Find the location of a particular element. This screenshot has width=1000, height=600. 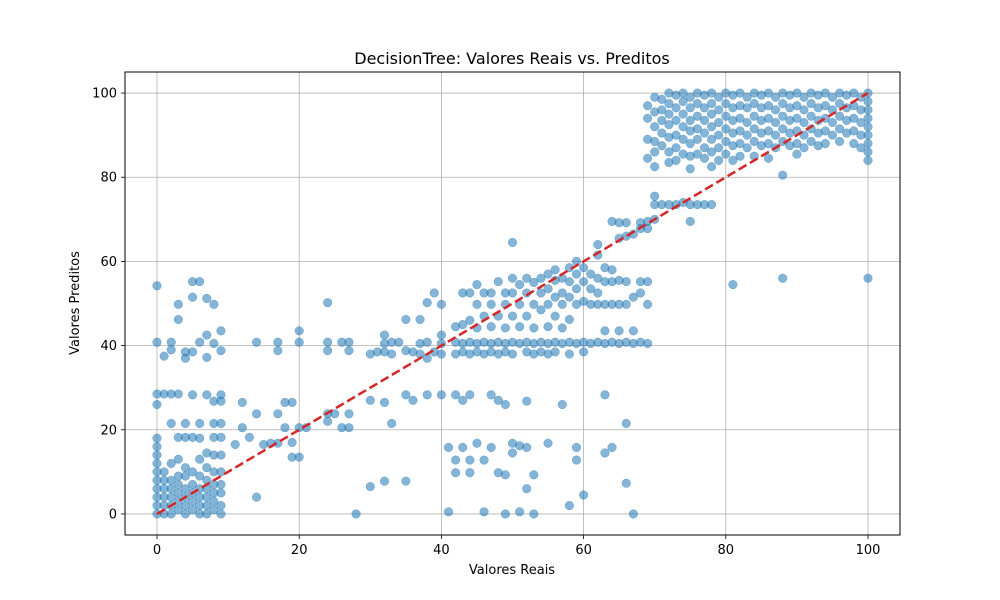

y-tick-label: 60 is located at coordinates (108, 262).